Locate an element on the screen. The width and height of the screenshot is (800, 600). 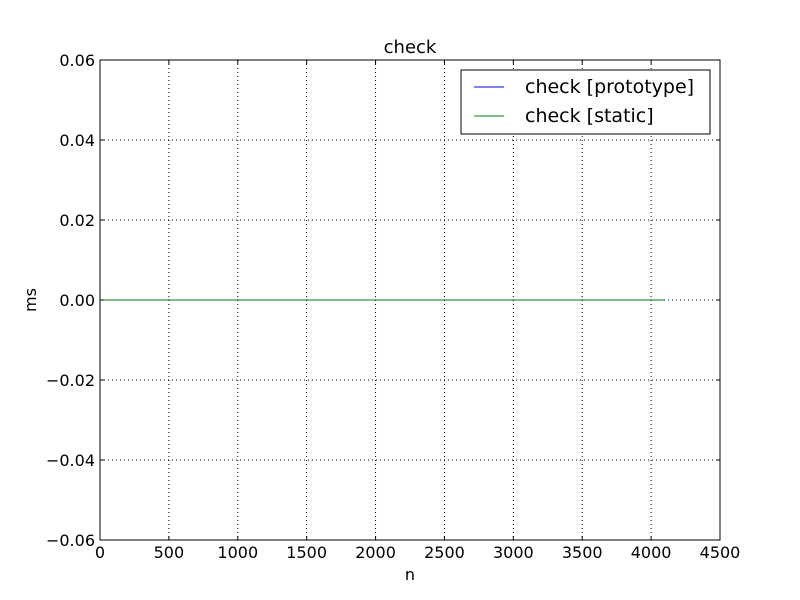
y-tick-label: 0.06 is located at coordinates (77, 60).